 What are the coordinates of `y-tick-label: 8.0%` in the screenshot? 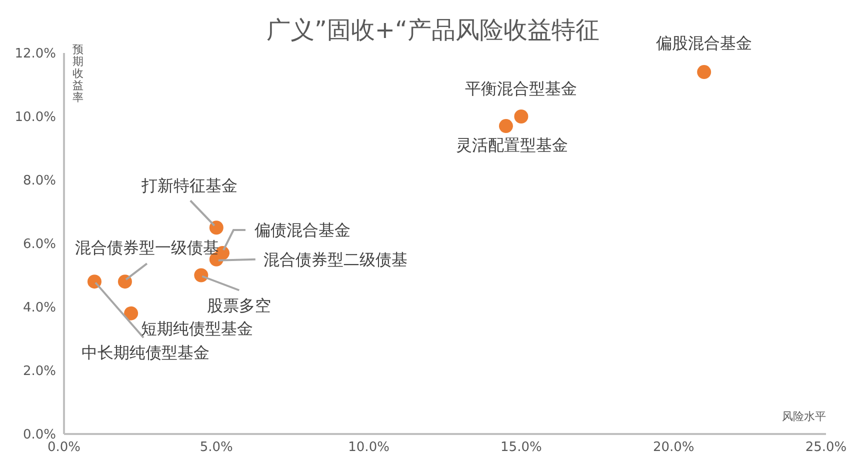 It's located at (39, 181).